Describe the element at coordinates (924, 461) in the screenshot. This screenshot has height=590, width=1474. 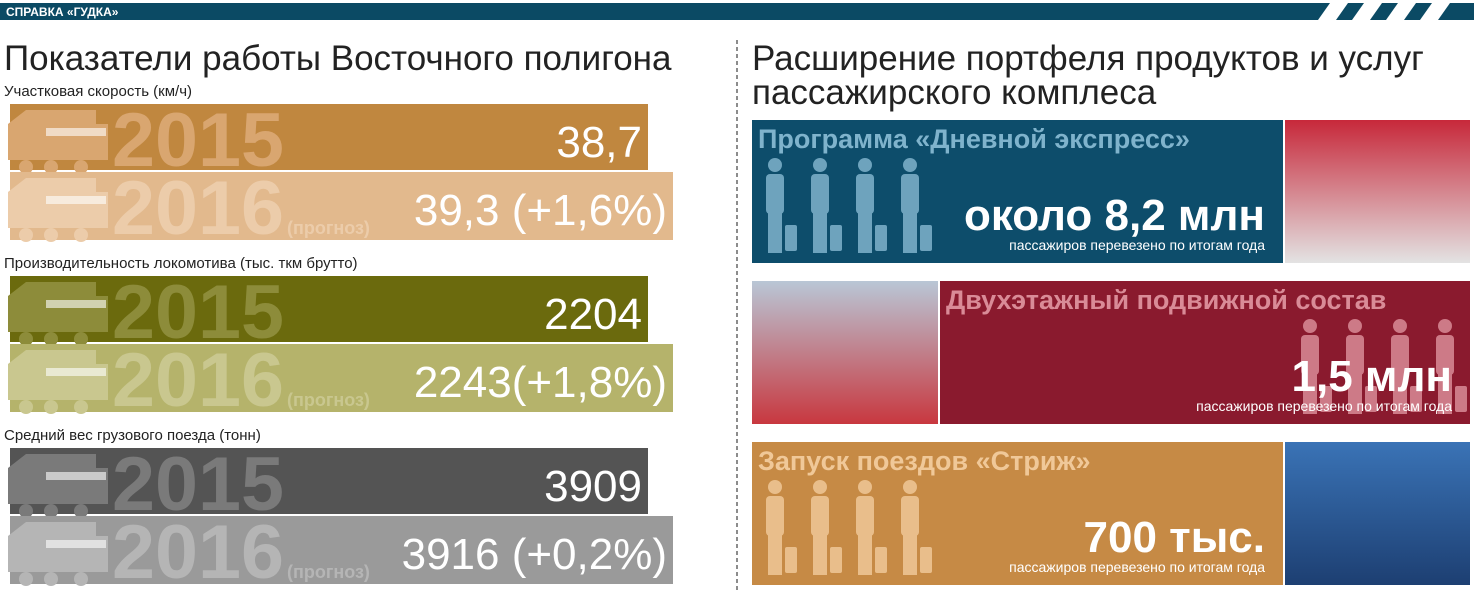
I see `card-title: Запуск поездов «Стриж»` at that location.